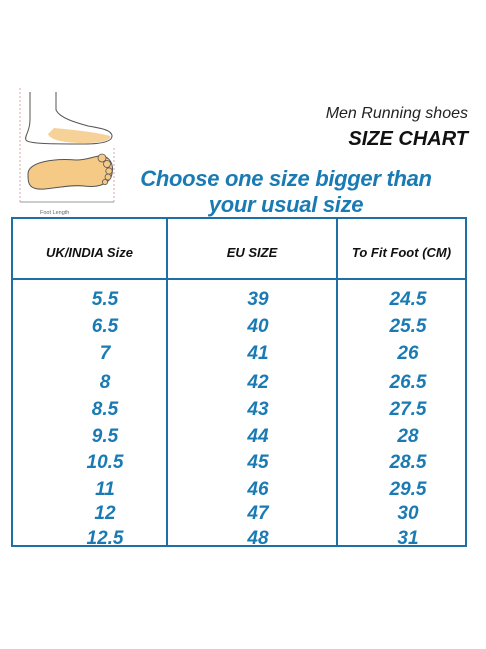 The height and width of the screenshot is (649, 486). I want to click on uk-size-cell: 12.5, so click(105, 538).